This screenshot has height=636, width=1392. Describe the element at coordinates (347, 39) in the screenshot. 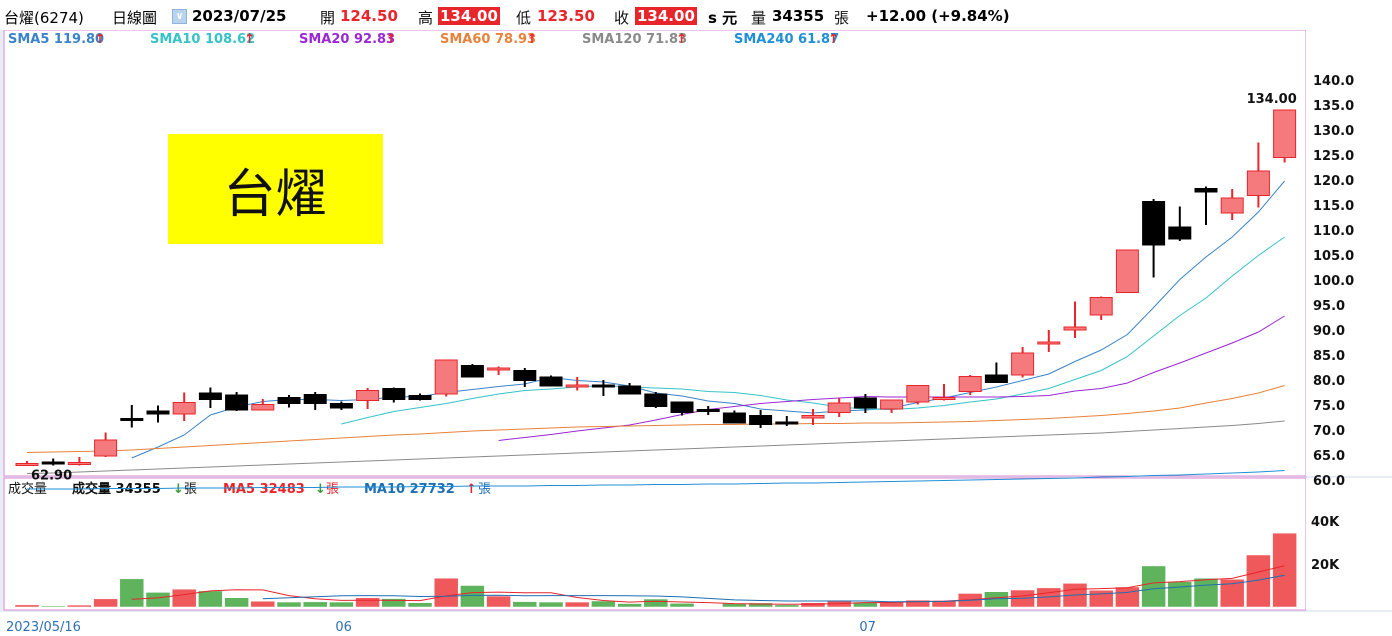

I see `sma-legend-label: SMA20 92.83` at that location.